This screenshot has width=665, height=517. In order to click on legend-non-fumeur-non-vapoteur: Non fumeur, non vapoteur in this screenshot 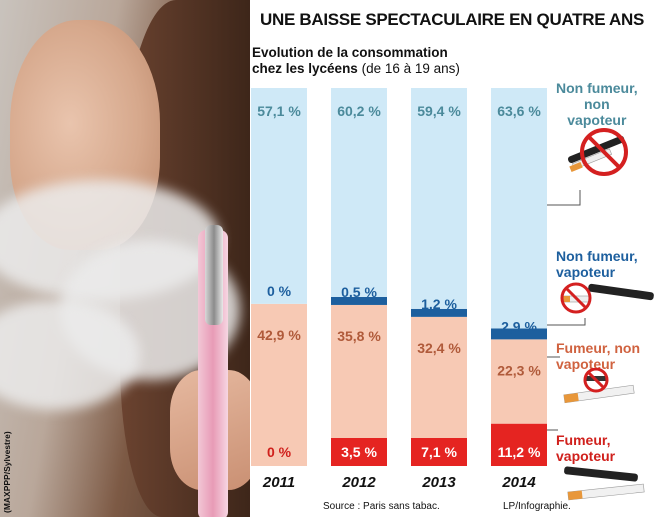, I will do `click(597, 104)`.